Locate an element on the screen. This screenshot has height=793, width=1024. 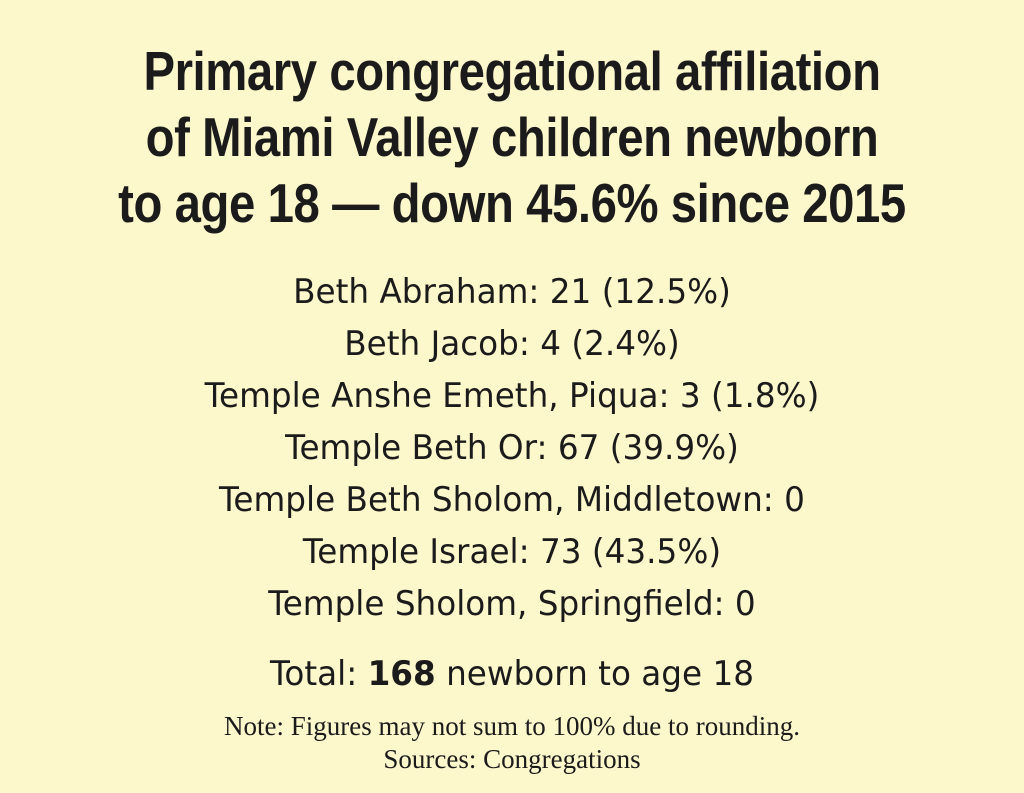
headline-line-2: of Miami Valley children newborn is located at coordinates (512, 137).